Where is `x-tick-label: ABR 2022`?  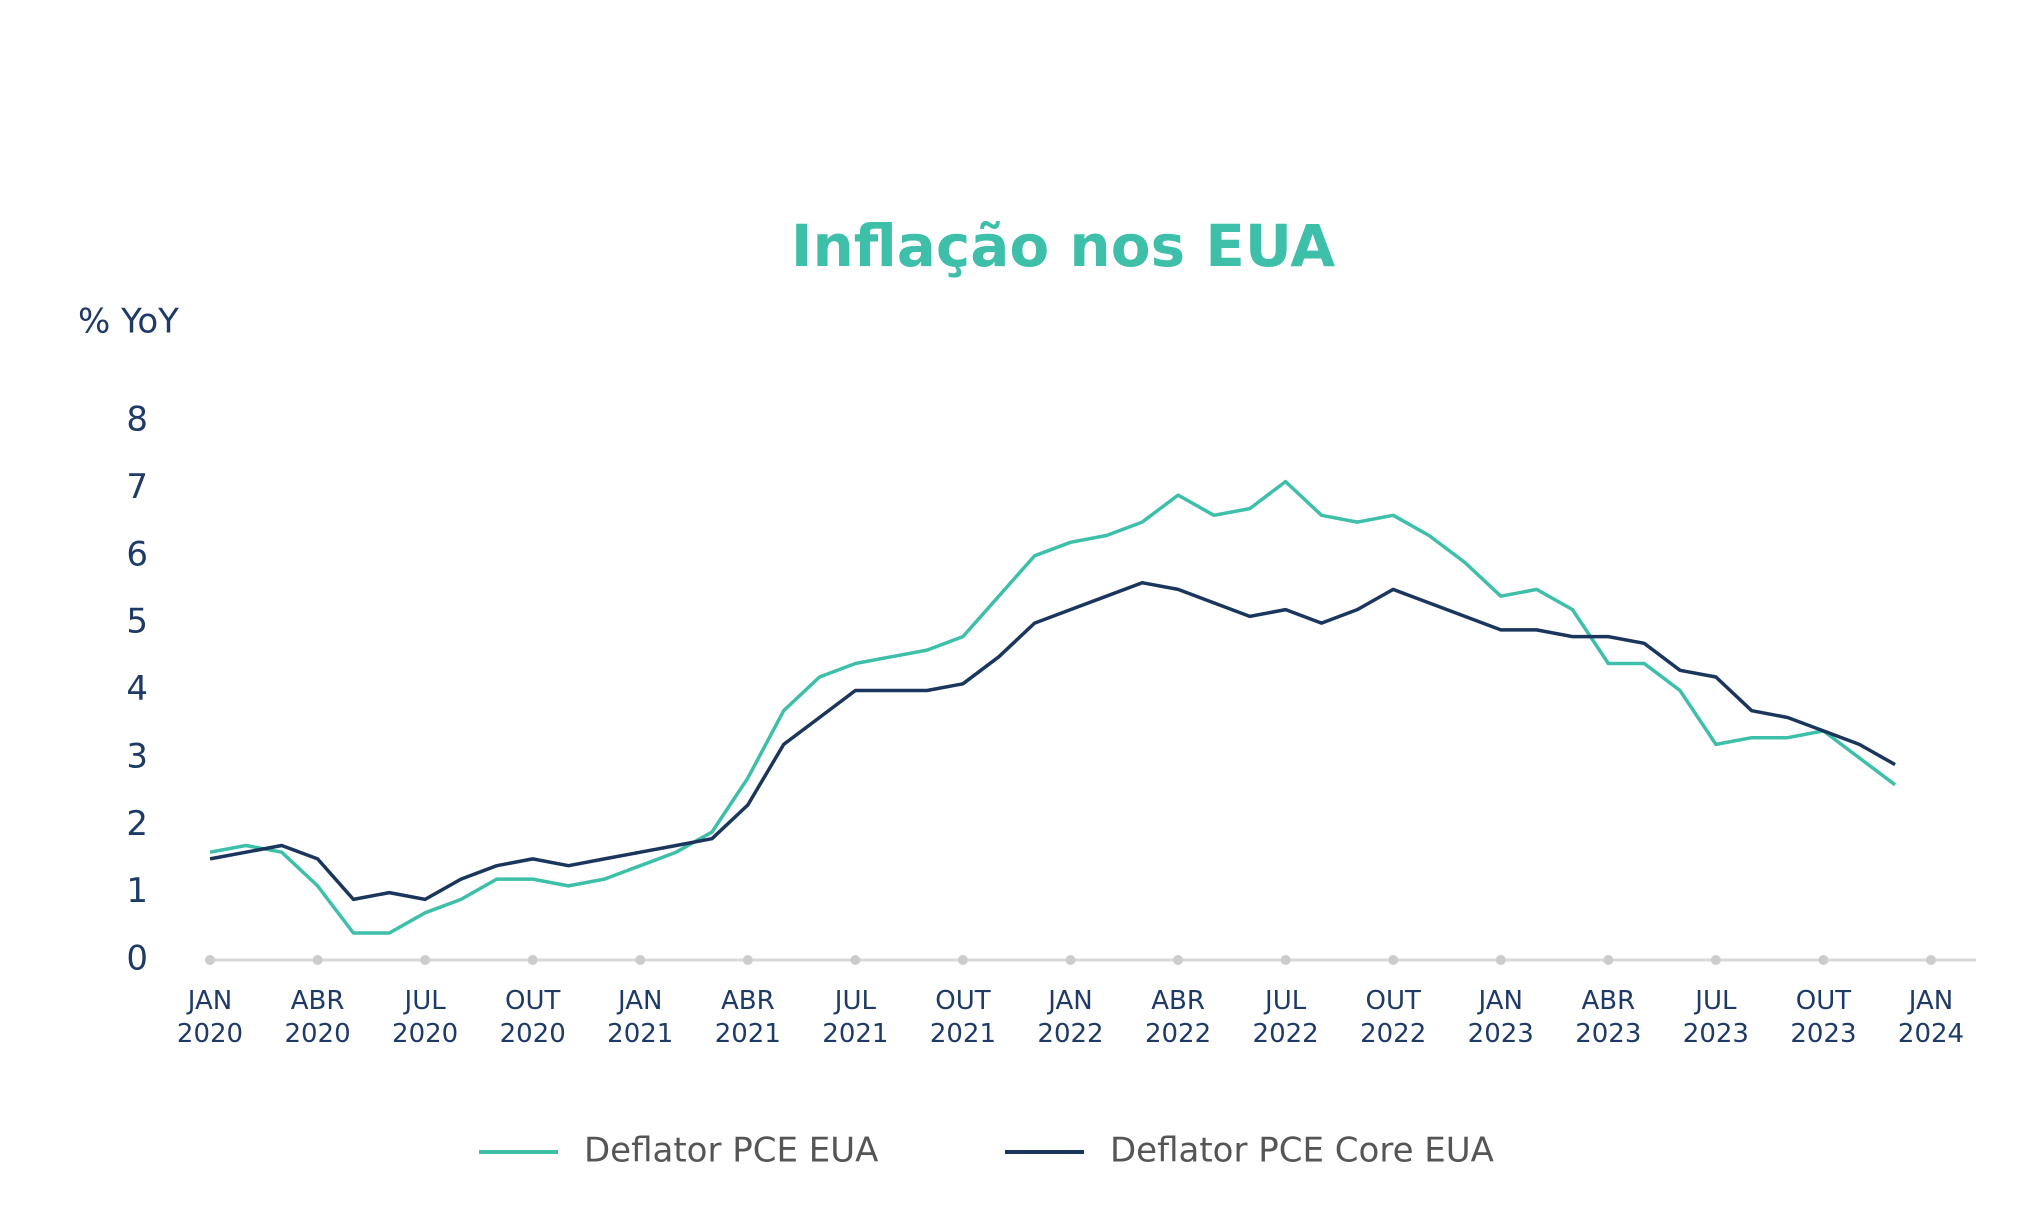 x-tick-label: ABR 2022 is located at coordinates (1178, 1017).